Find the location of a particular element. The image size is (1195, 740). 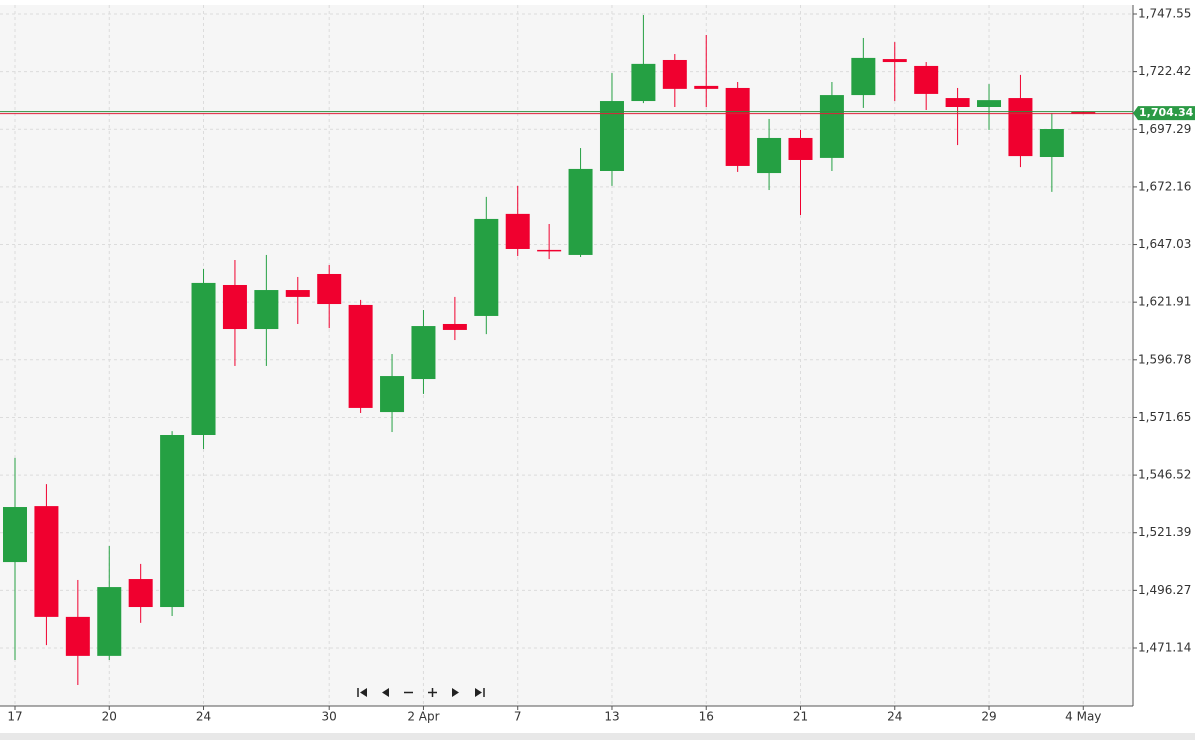

y-tick-label: 1,546.52 is located at coordinates (1164, 475).